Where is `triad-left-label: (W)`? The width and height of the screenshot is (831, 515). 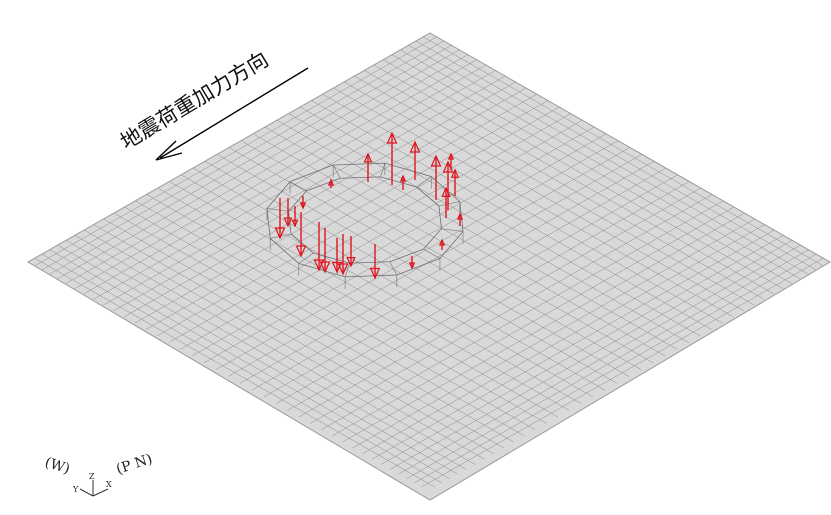 triad-left-label: (W) is located at coordinates (57, 466).